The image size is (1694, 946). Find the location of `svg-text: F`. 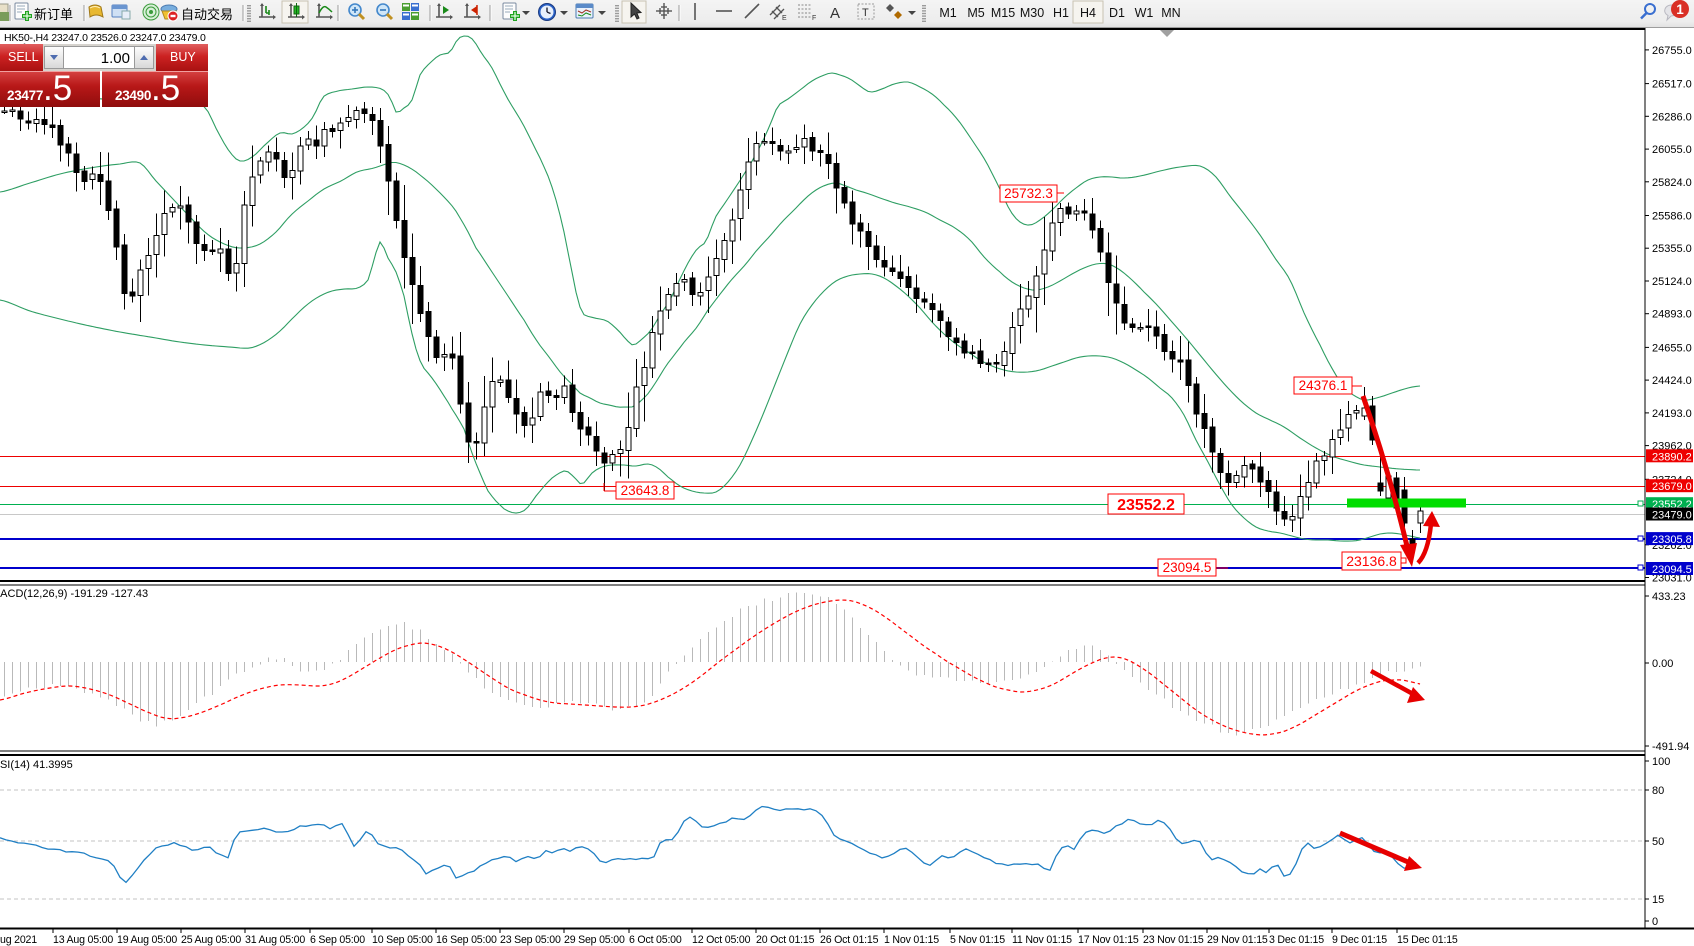

svg-text: F is located at coordinates (814, 18).